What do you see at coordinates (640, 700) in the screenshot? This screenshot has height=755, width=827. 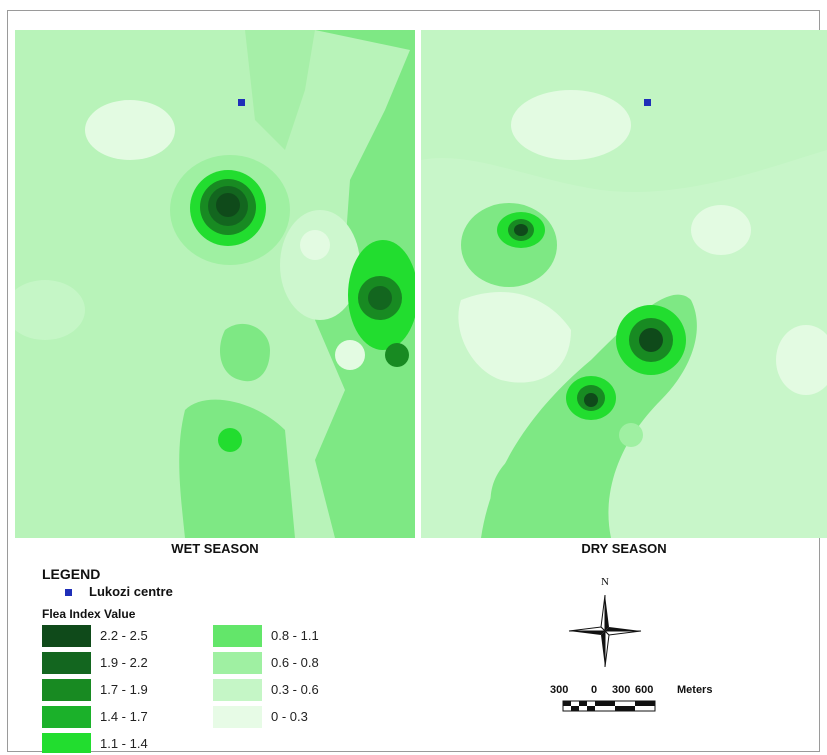 I see `scale-bar` at bounding box center [640, 700].